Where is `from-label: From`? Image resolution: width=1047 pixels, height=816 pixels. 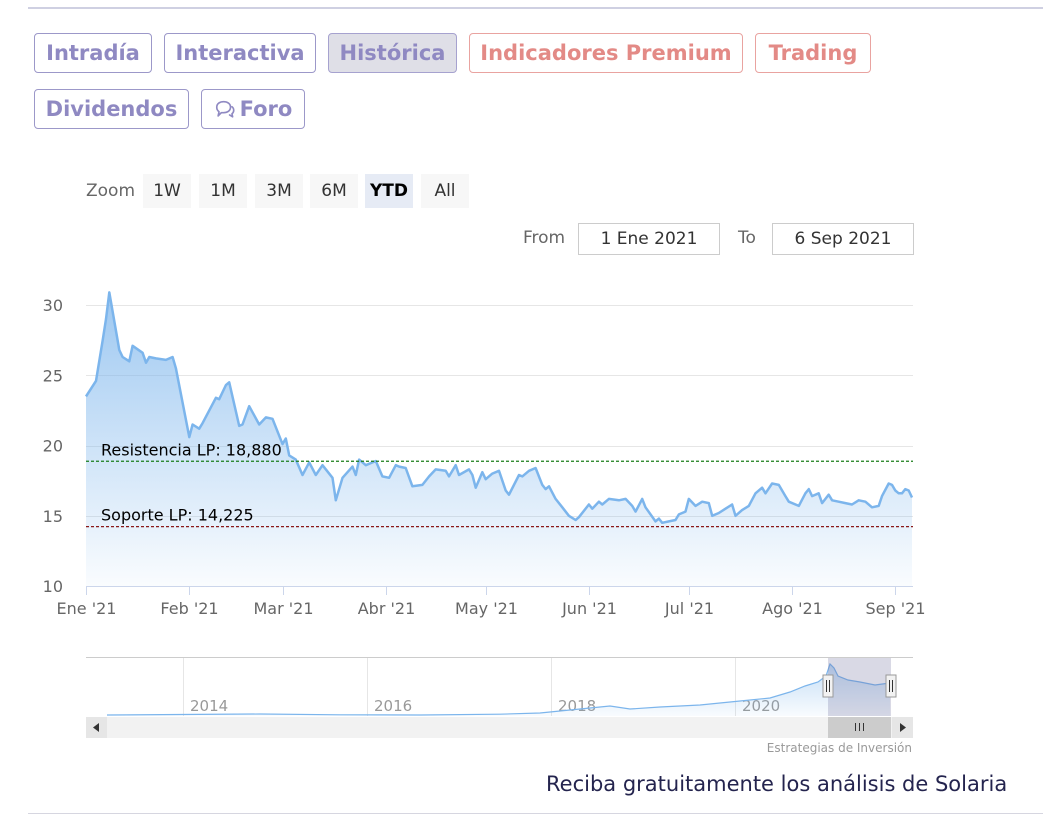
from-label: From is located at coordinates (544, 238).